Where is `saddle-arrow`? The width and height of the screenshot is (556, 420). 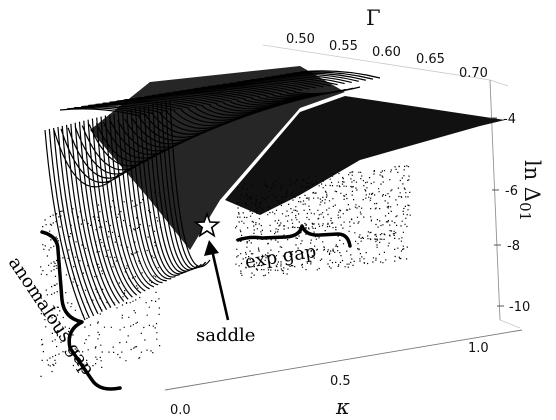
saddle-arrow is located at coordinates (217, 280).